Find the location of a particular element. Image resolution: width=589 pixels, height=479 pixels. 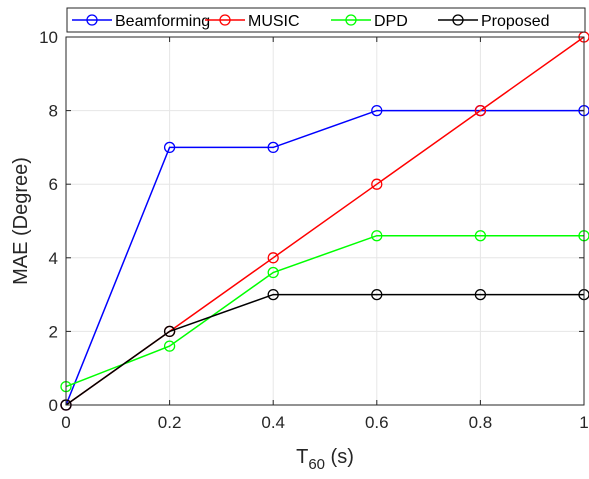

legend-marker-dpd is located at coordinates (351, 20).